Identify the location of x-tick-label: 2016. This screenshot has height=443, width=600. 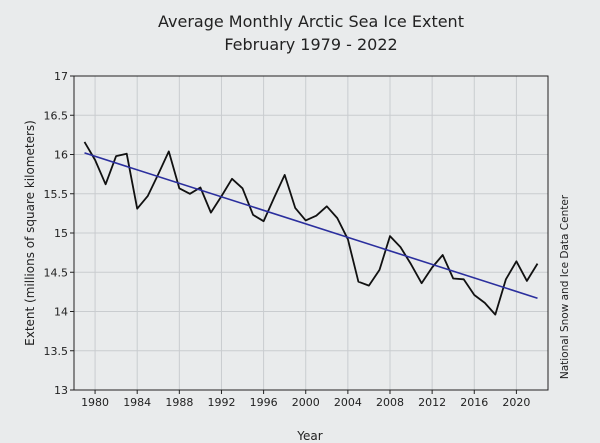
(474, 402).